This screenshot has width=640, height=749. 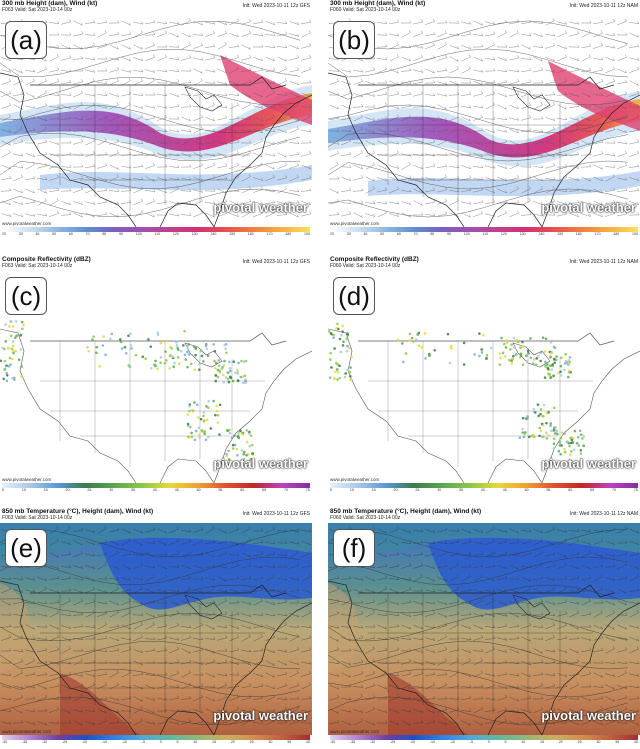 I want to click on panel-valid-time: F063 Valid: Sat 2023-10-14 00z, so click(x=37, y=518).